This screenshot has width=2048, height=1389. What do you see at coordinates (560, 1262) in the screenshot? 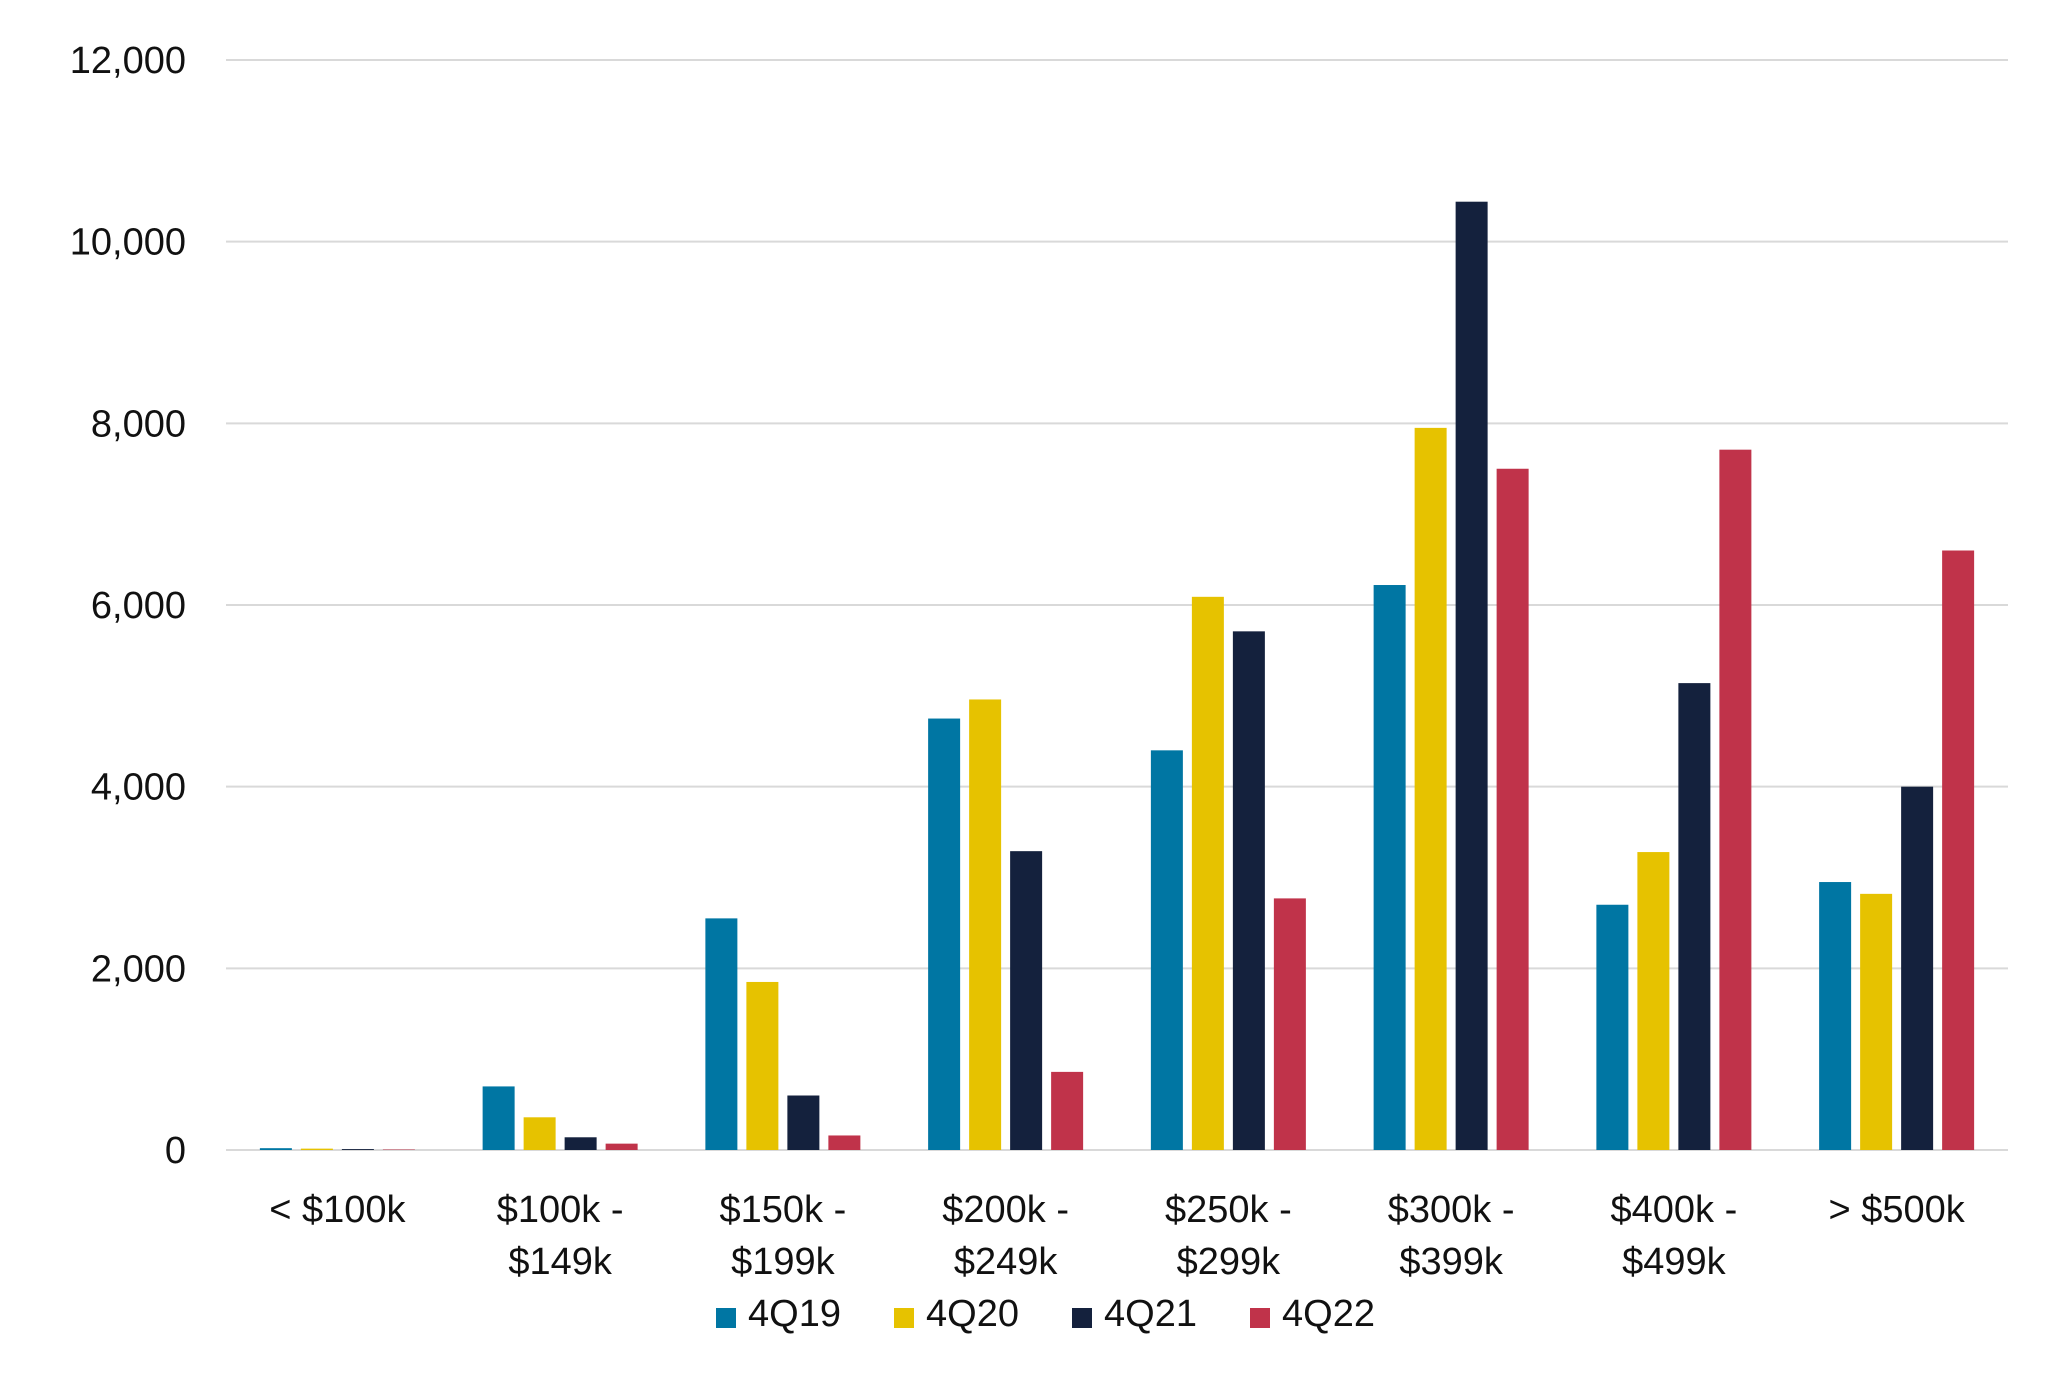
I see `x-category-label: $149k` at bounding box center [560, 1262].